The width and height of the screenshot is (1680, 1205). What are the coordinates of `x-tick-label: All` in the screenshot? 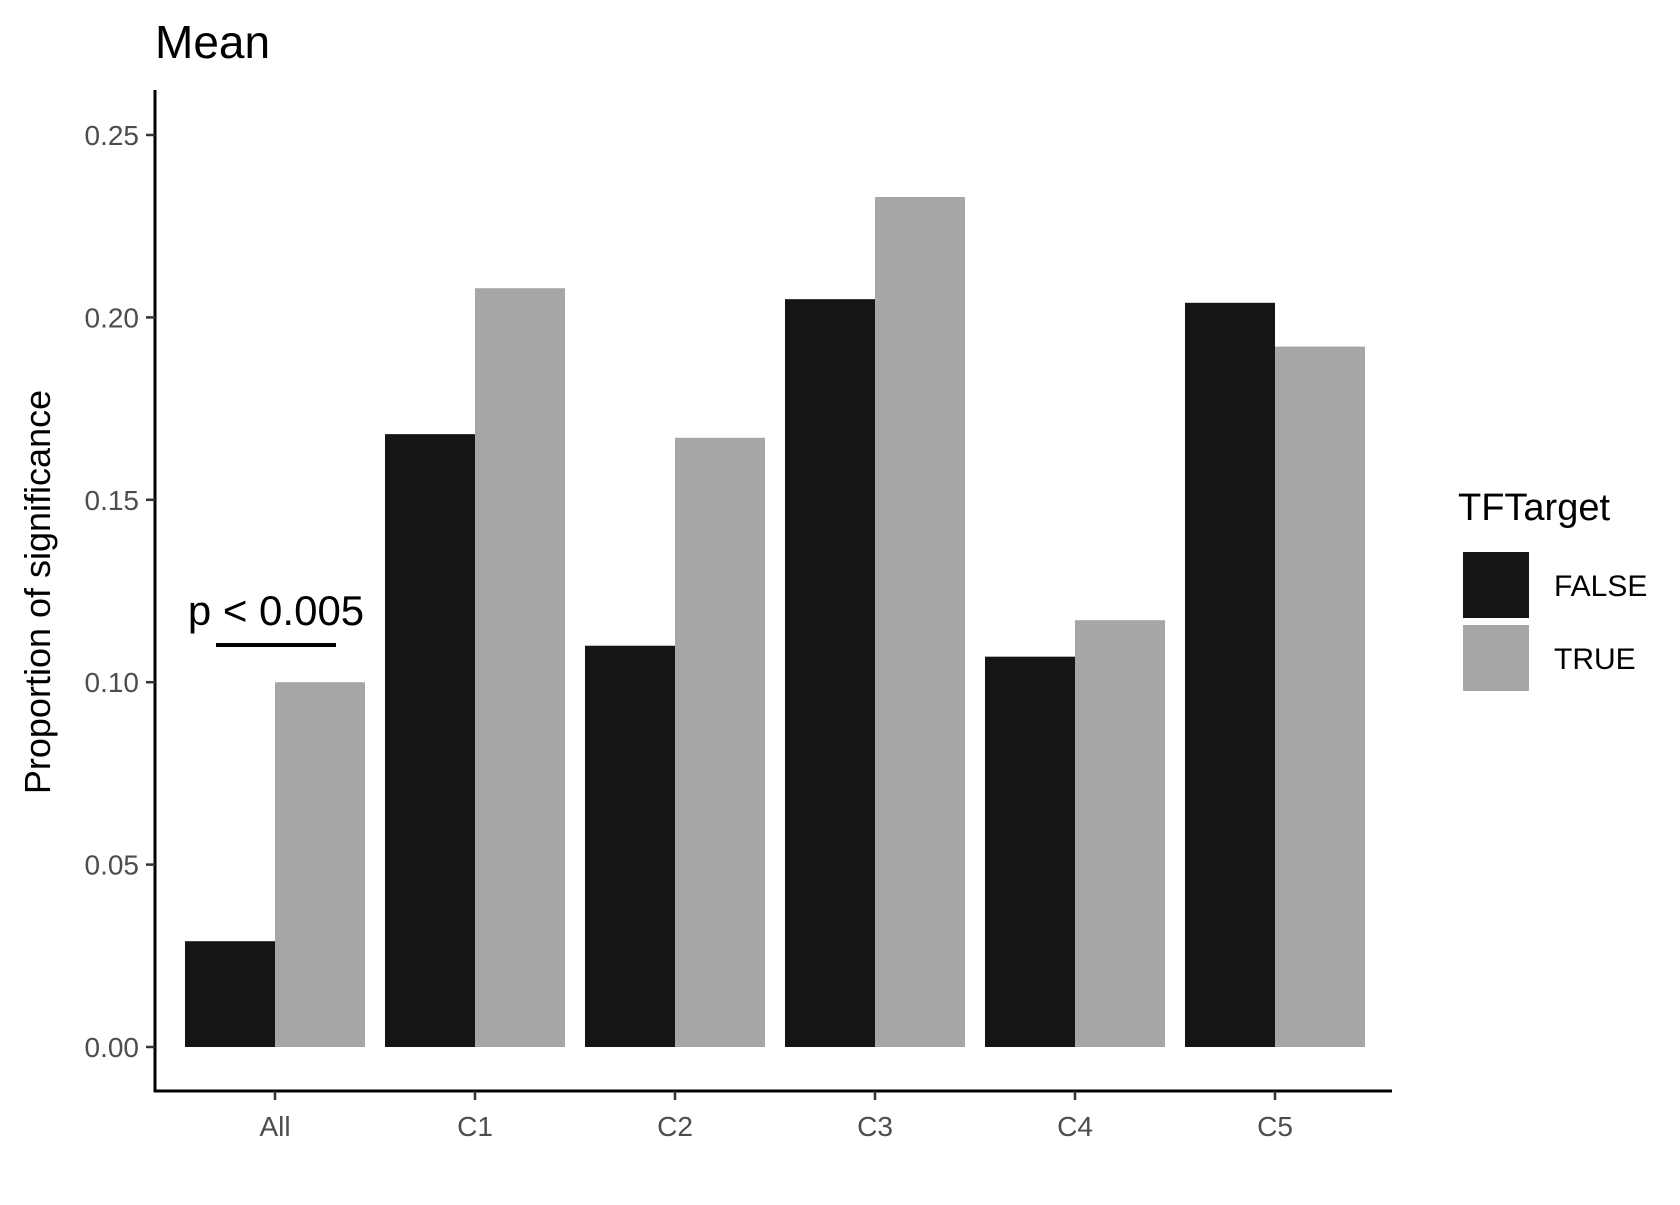 It's located at (274, 1126).